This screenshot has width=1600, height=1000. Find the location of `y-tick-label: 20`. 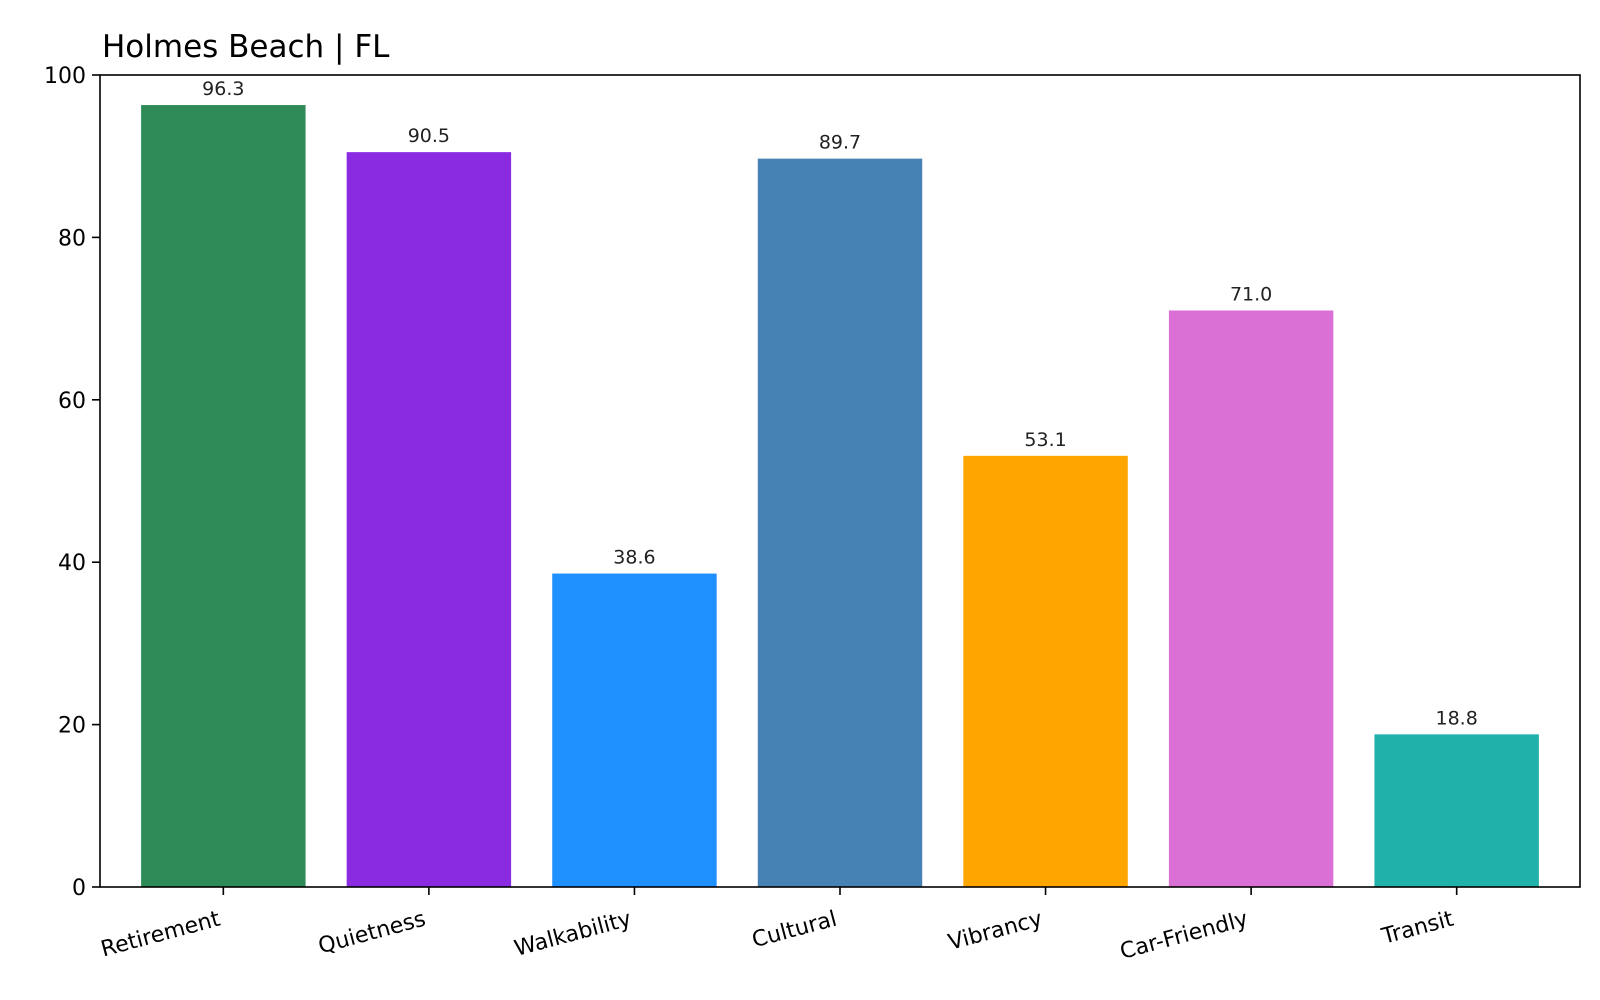

y-tick-label: 20 is located at coordinates (72, 726).